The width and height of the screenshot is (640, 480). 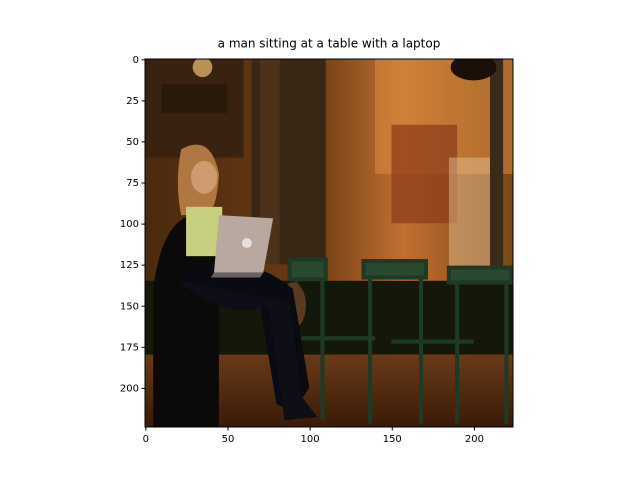 I want to click on x-tick-label: 200, so click(x=474, y=439).